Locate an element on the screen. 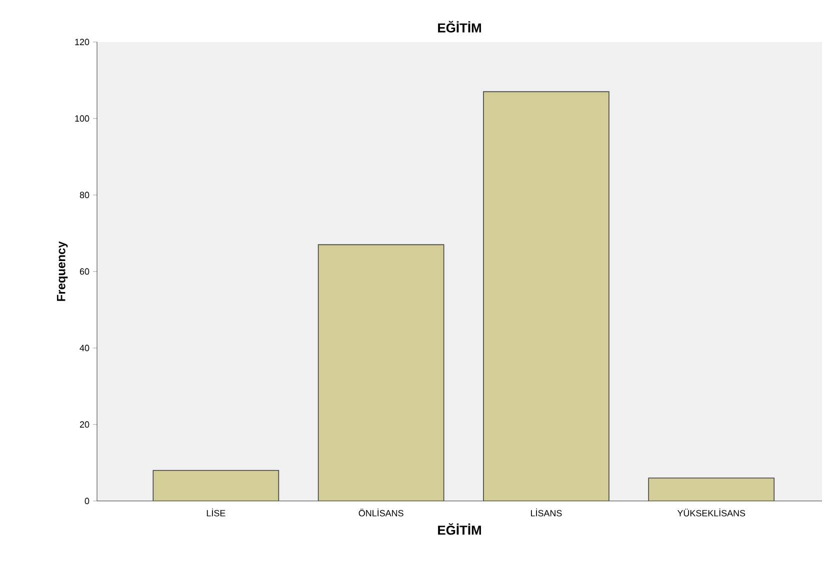  y-tick-label: 120 is located at coordinates (82, 42).